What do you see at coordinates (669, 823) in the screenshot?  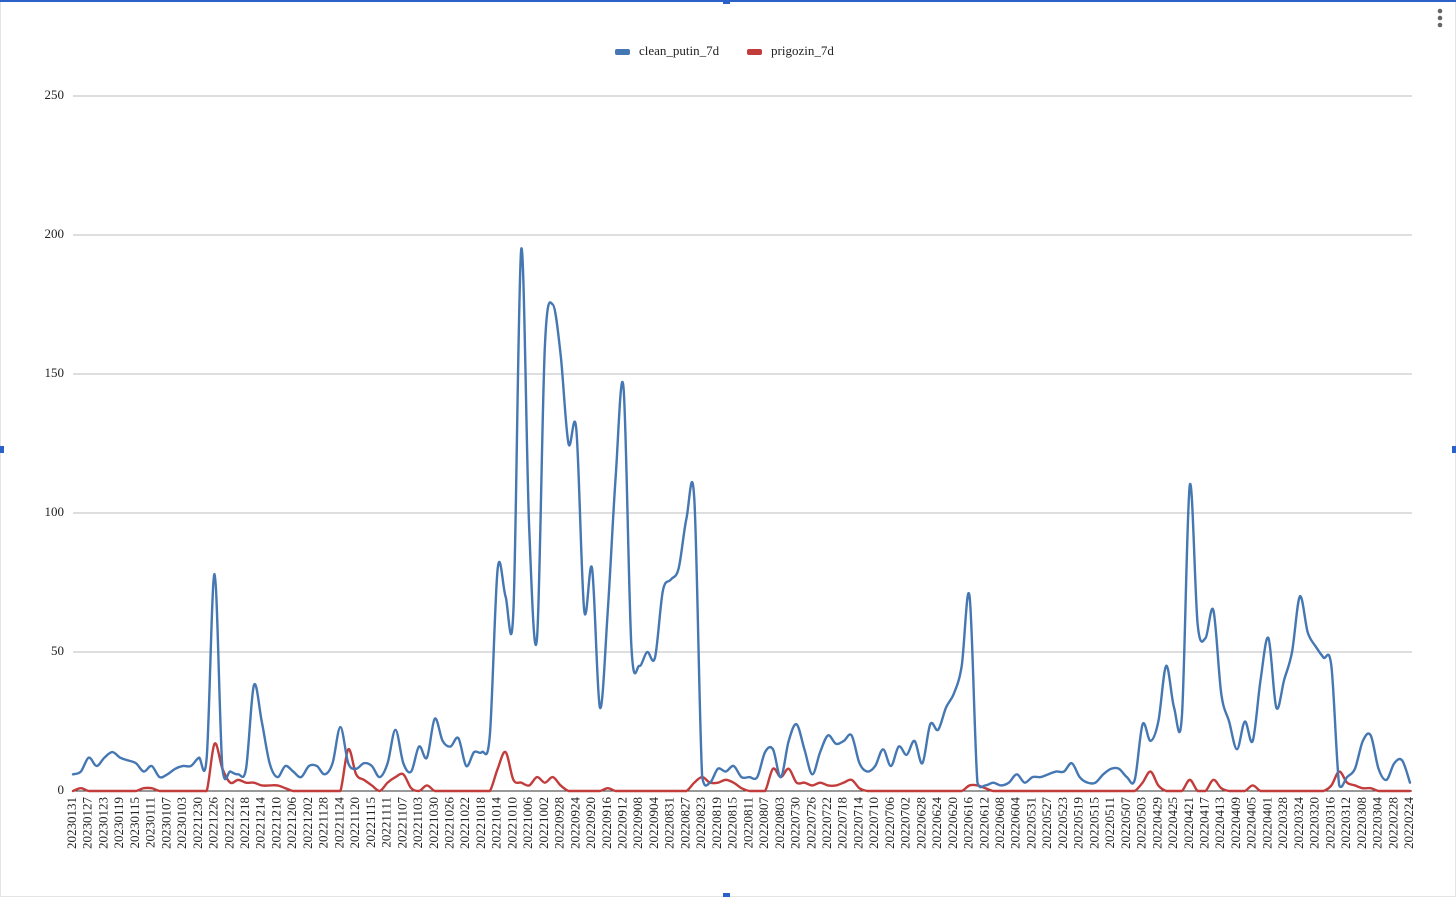 I see `x-tick-label: 20220831` at bounding box center [669, 823].